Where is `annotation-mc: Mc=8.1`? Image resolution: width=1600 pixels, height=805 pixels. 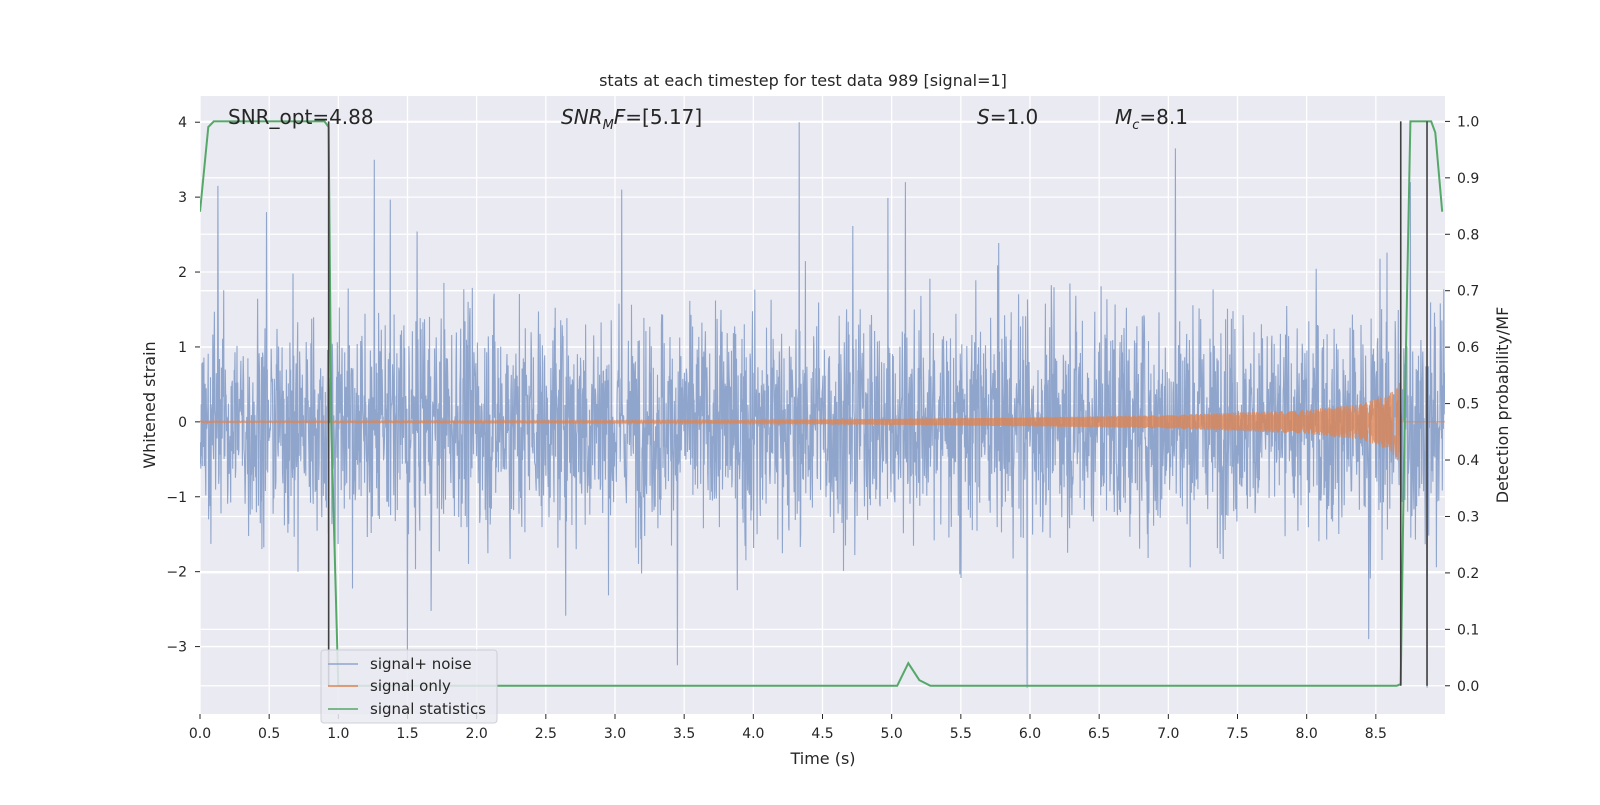 annotation-mc: Mc=8.1 is located at coordinates (1151, 119).